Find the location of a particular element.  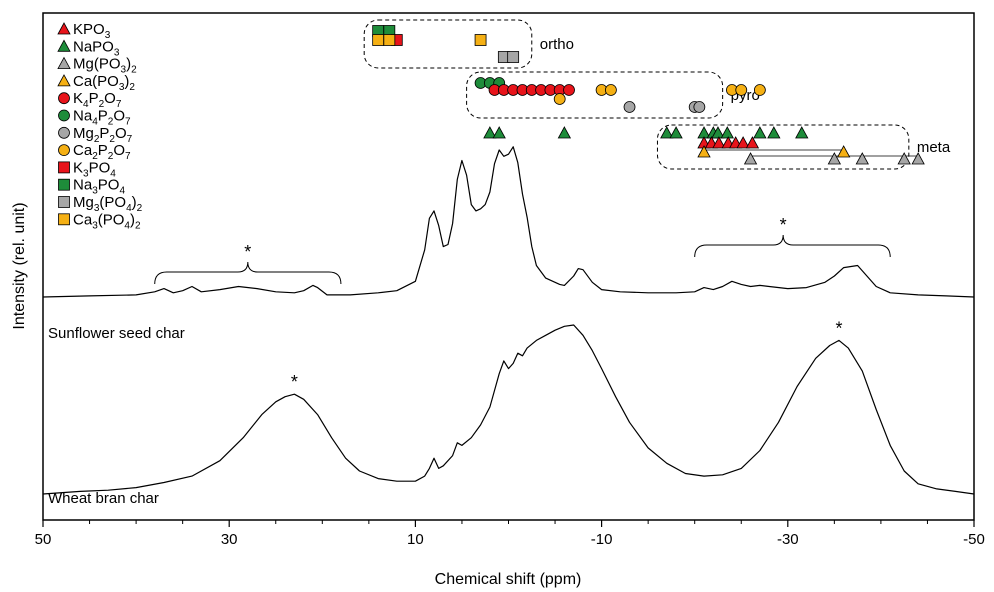

reference-markers is located at coordinates (648, 95).